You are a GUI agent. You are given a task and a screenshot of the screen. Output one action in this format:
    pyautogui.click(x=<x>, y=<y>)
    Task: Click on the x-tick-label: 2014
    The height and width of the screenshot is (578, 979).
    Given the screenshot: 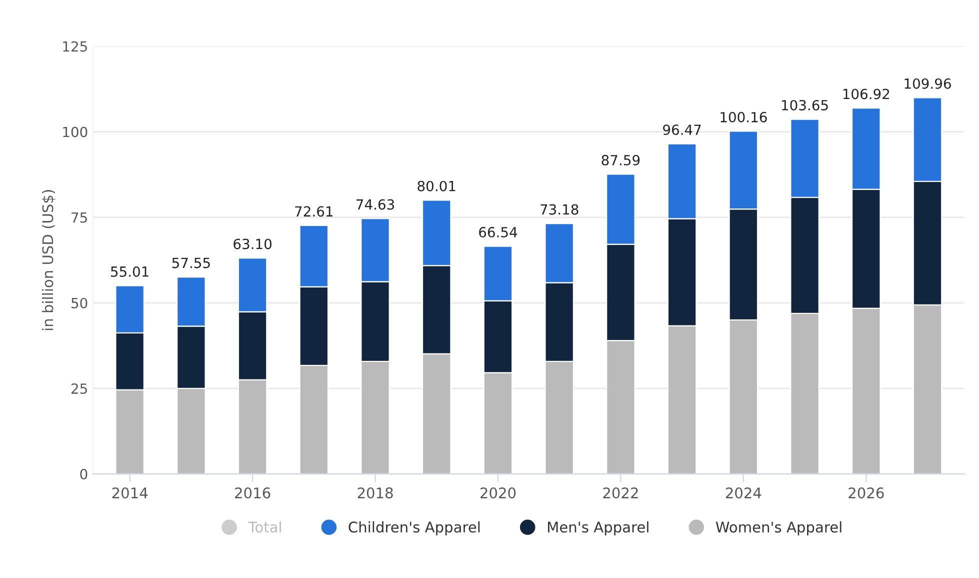 What is the action you would take?
    pyautogui.click(x=130, y=492)
    